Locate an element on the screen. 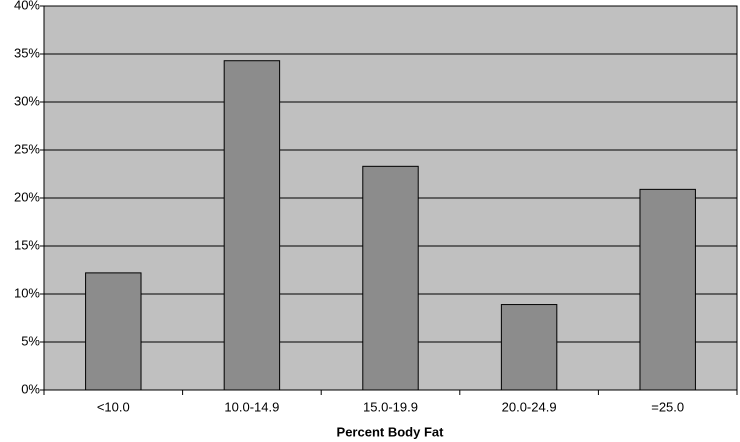  y-tick-label: 35% is located at coordinates (27, 52).